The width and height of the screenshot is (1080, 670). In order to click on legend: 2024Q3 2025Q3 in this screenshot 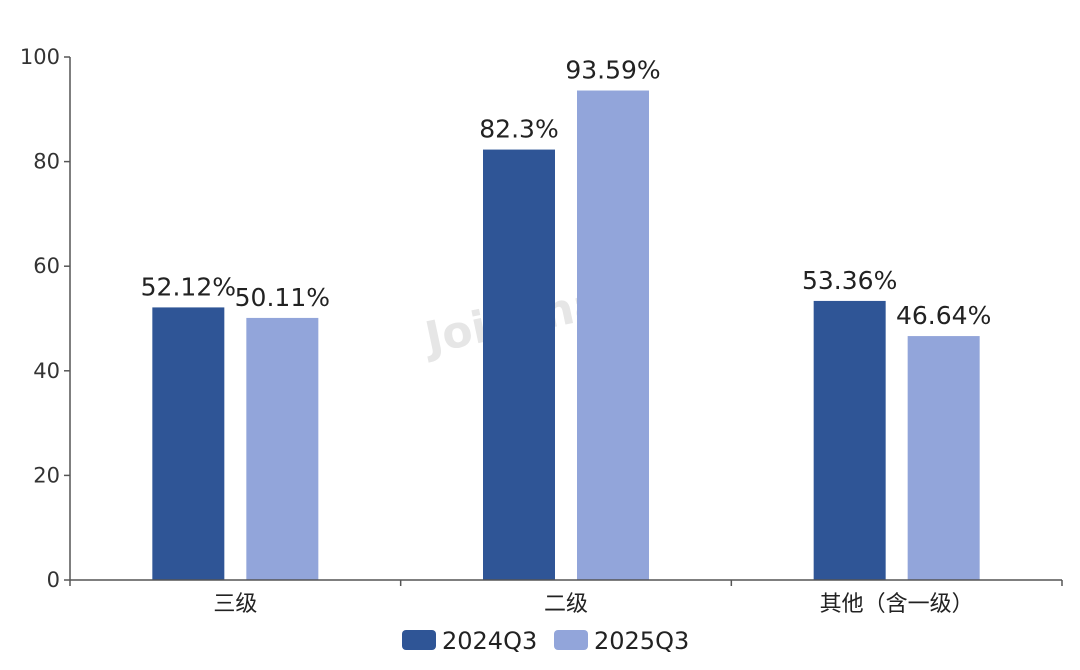, I will do `click(545, 641)`.